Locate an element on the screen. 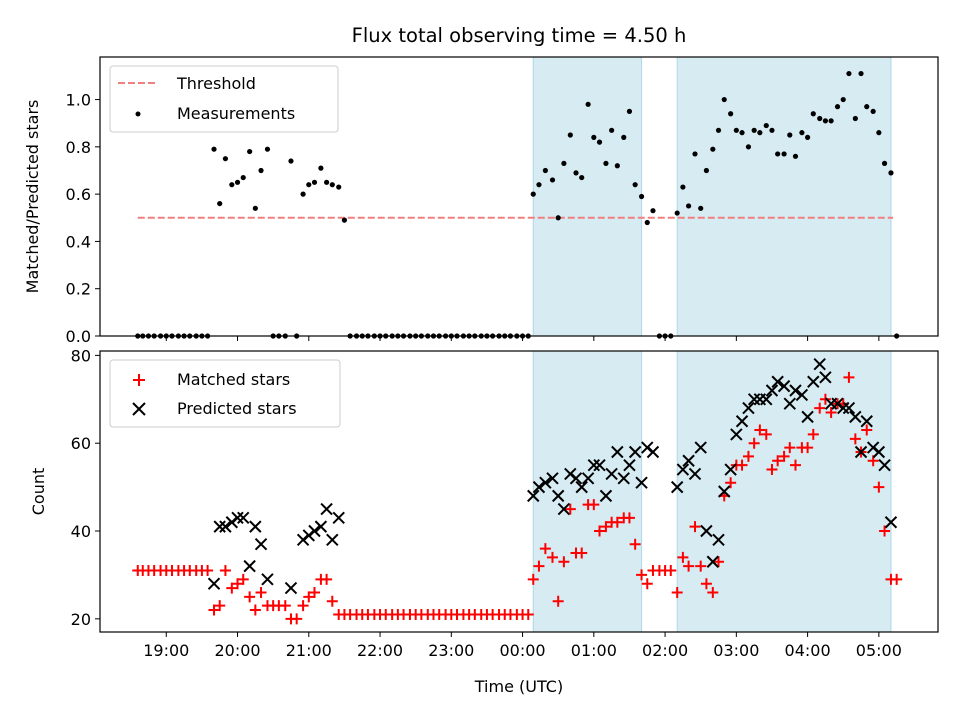  y-tick-label: 0.6 is located at coordinates (78, 194).